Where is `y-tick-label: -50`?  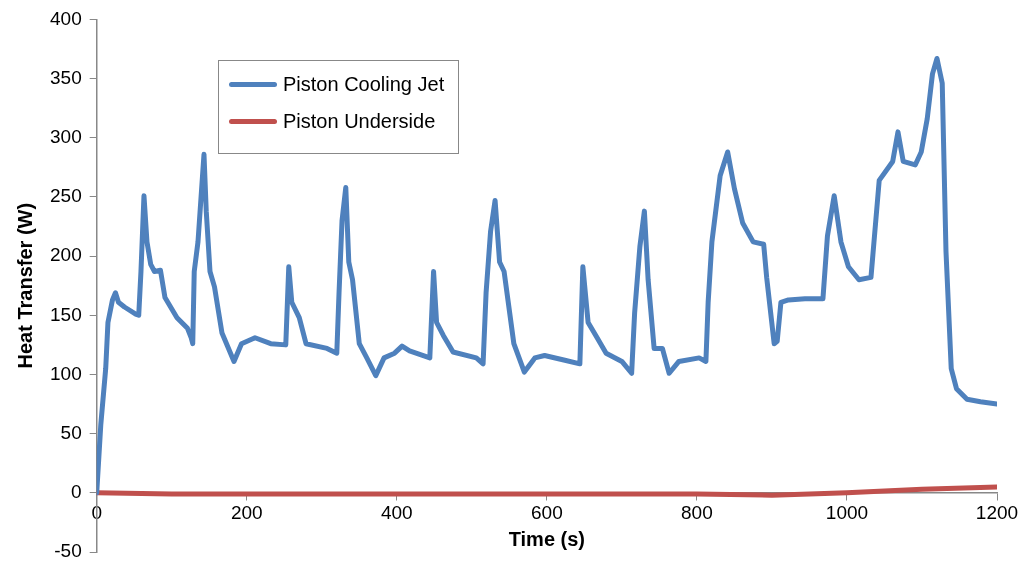
y-tick-label: -50 is located at coordinates (68, 551).